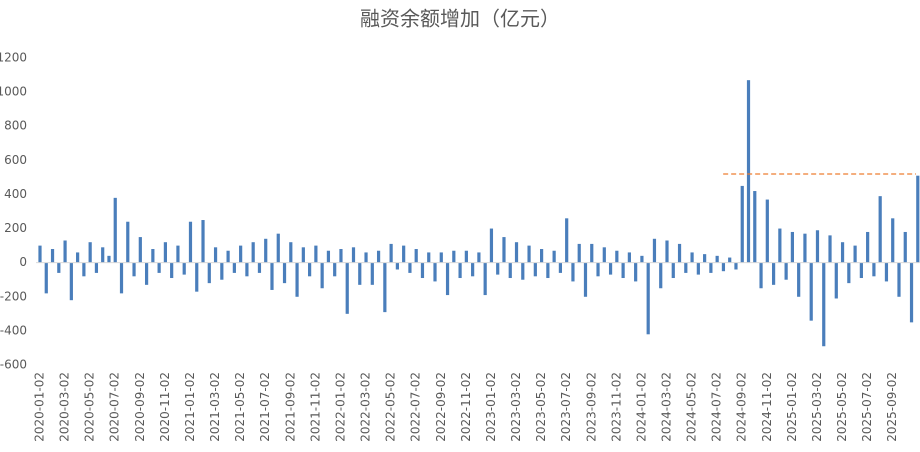  I want to click on x-tick-label: 2020-07-02, so click(115, 407).